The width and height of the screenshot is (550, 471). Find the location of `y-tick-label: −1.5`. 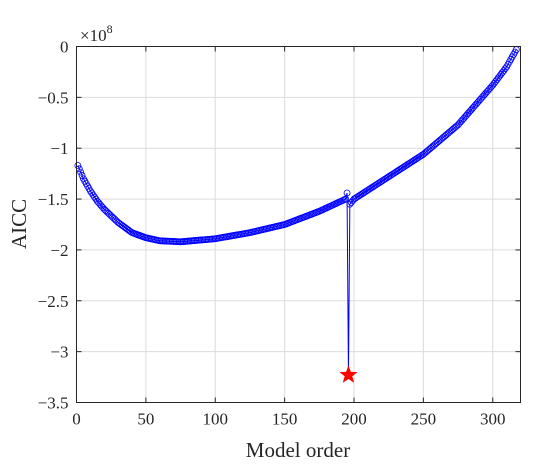

y-tick-label: −1.5 is located at coordinates (53, 199).